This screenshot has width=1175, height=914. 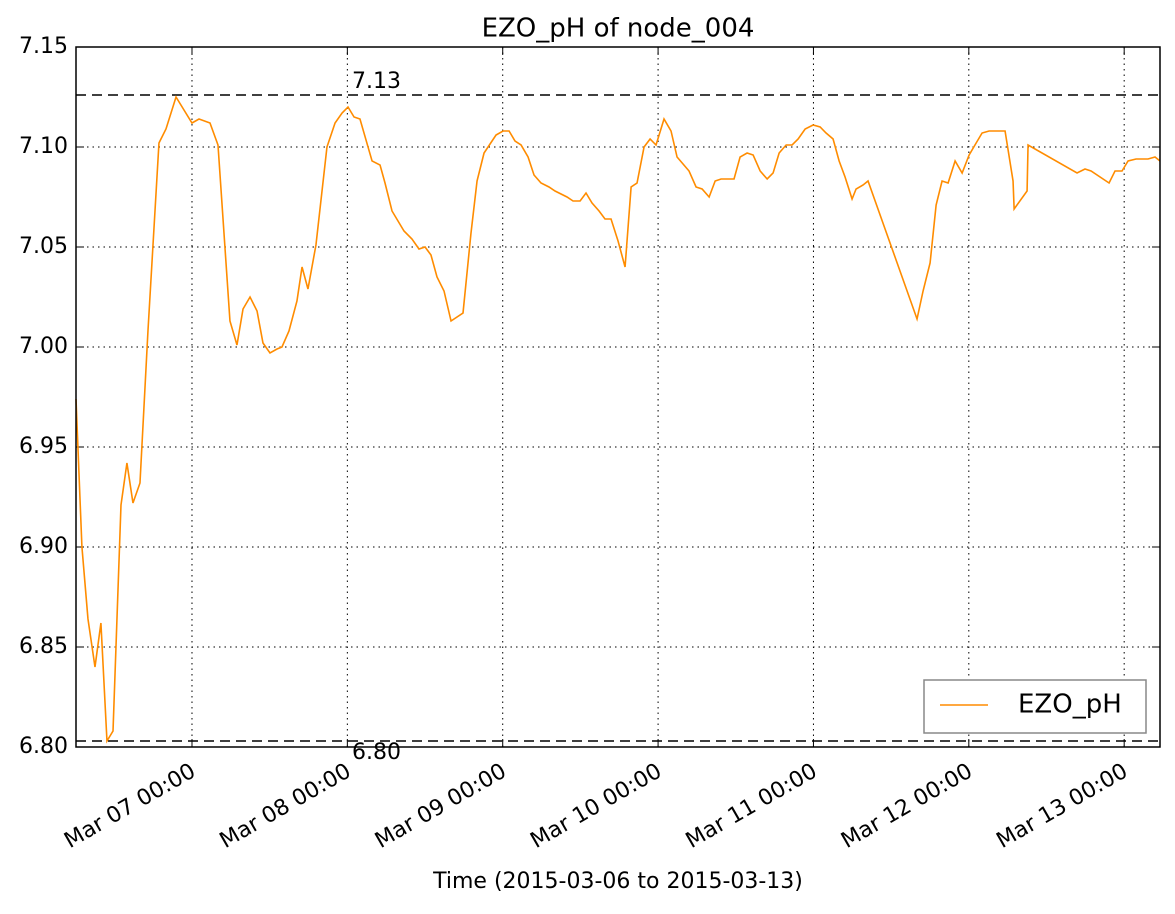 I want to click on y-tick-label: 7.00, so click(x=43, y=346).